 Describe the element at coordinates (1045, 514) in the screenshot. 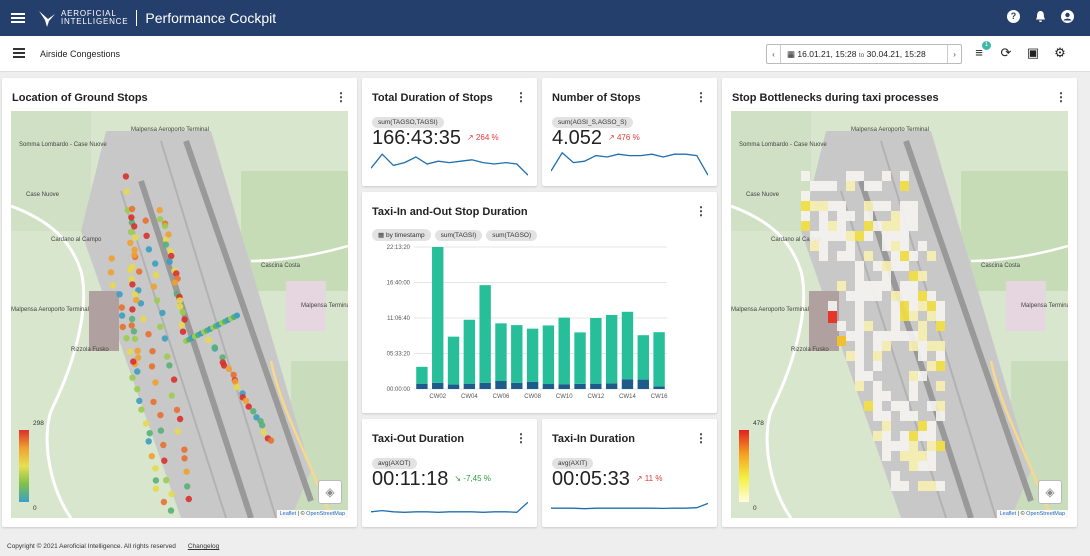

I see `osm-link: OpenStreetMap` at that location.